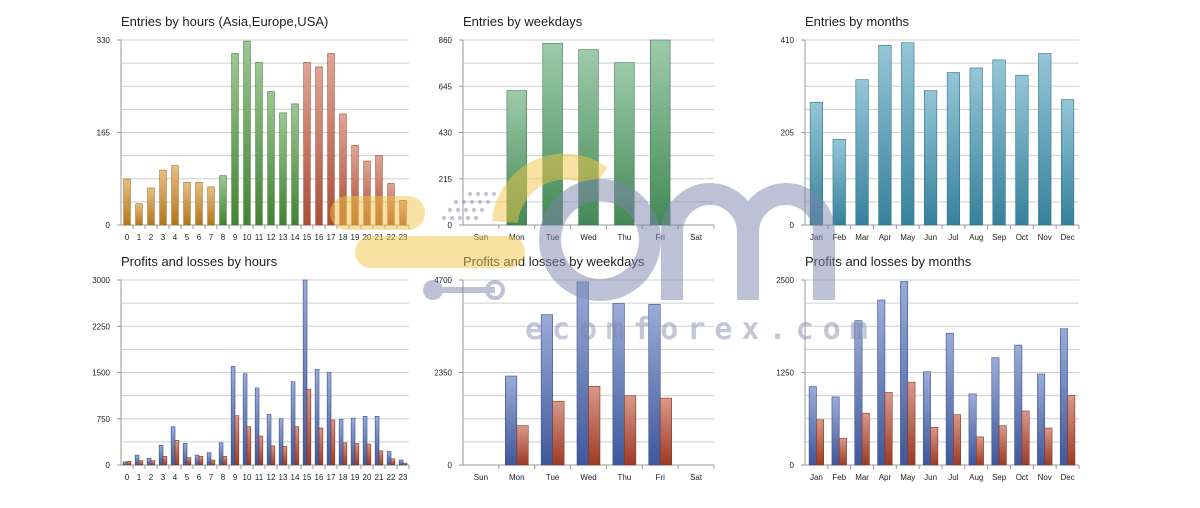 The width and height of the screenshot is (1200, 508). What do you see at coordinates (139, 477) in the screenshot?
I see `x-tick-label: 1` at bounding box center [139, 477].